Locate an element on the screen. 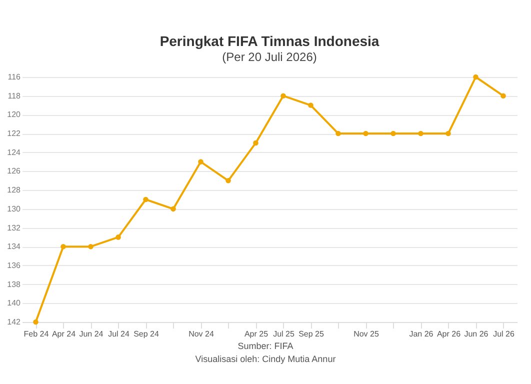 The width and height of the screenshot is (531, 384). y-tick-label: 128 is located at coordinates (14, 190).